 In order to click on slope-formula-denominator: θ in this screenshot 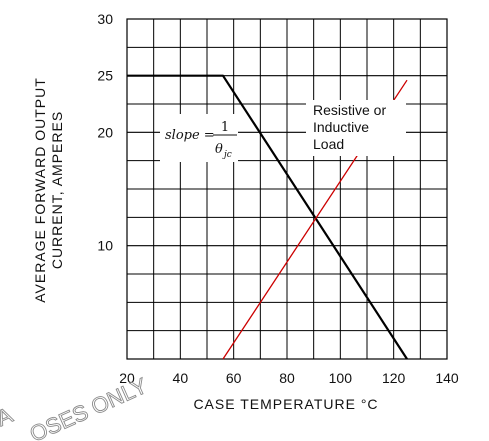, I will do `click(219, 149)`.